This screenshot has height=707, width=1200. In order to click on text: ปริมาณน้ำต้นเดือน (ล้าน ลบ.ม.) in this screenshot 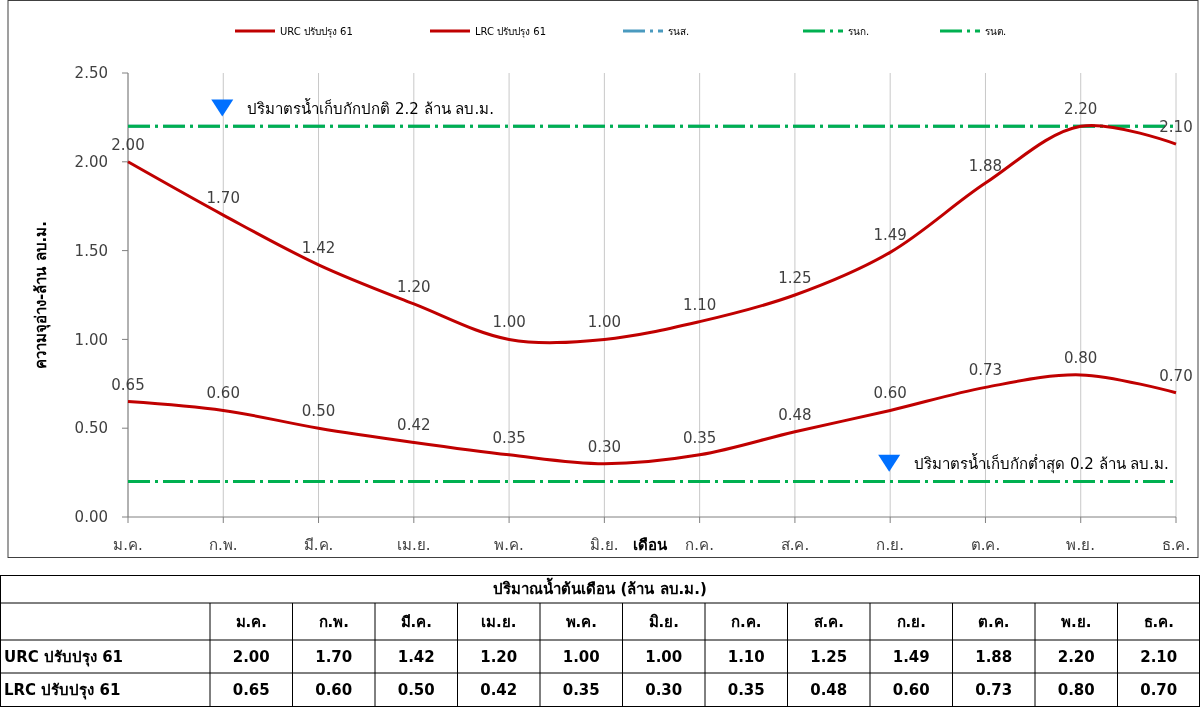, I will do `click(600, 588)`.